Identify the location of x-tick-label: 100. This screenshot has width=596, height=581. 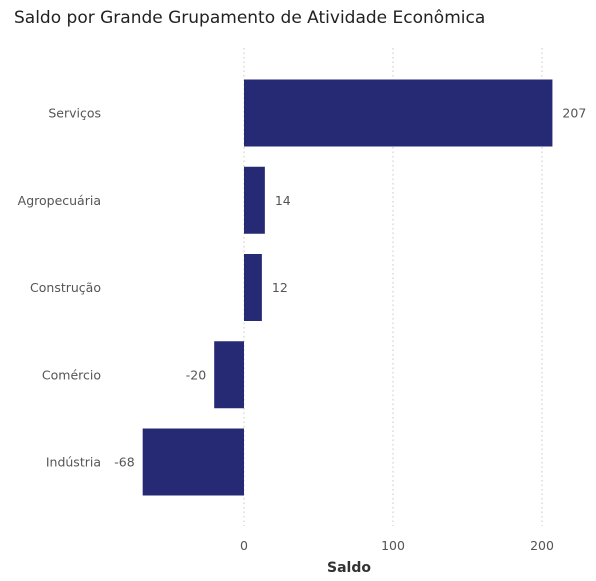
(393, 545).